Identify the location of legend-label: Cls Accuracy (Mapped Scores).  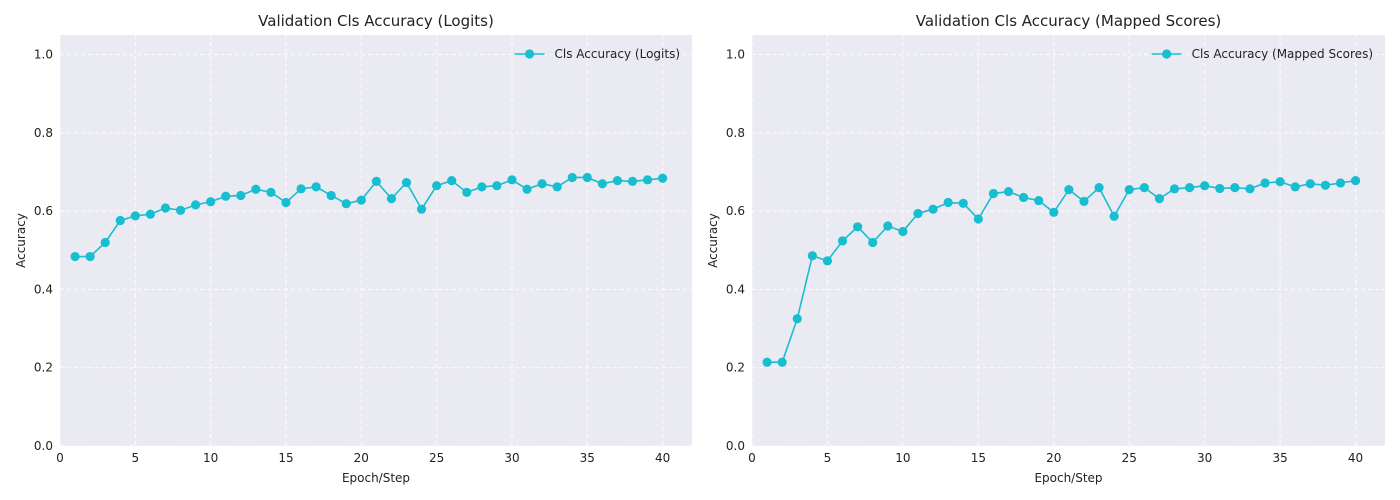
(1282, 54).